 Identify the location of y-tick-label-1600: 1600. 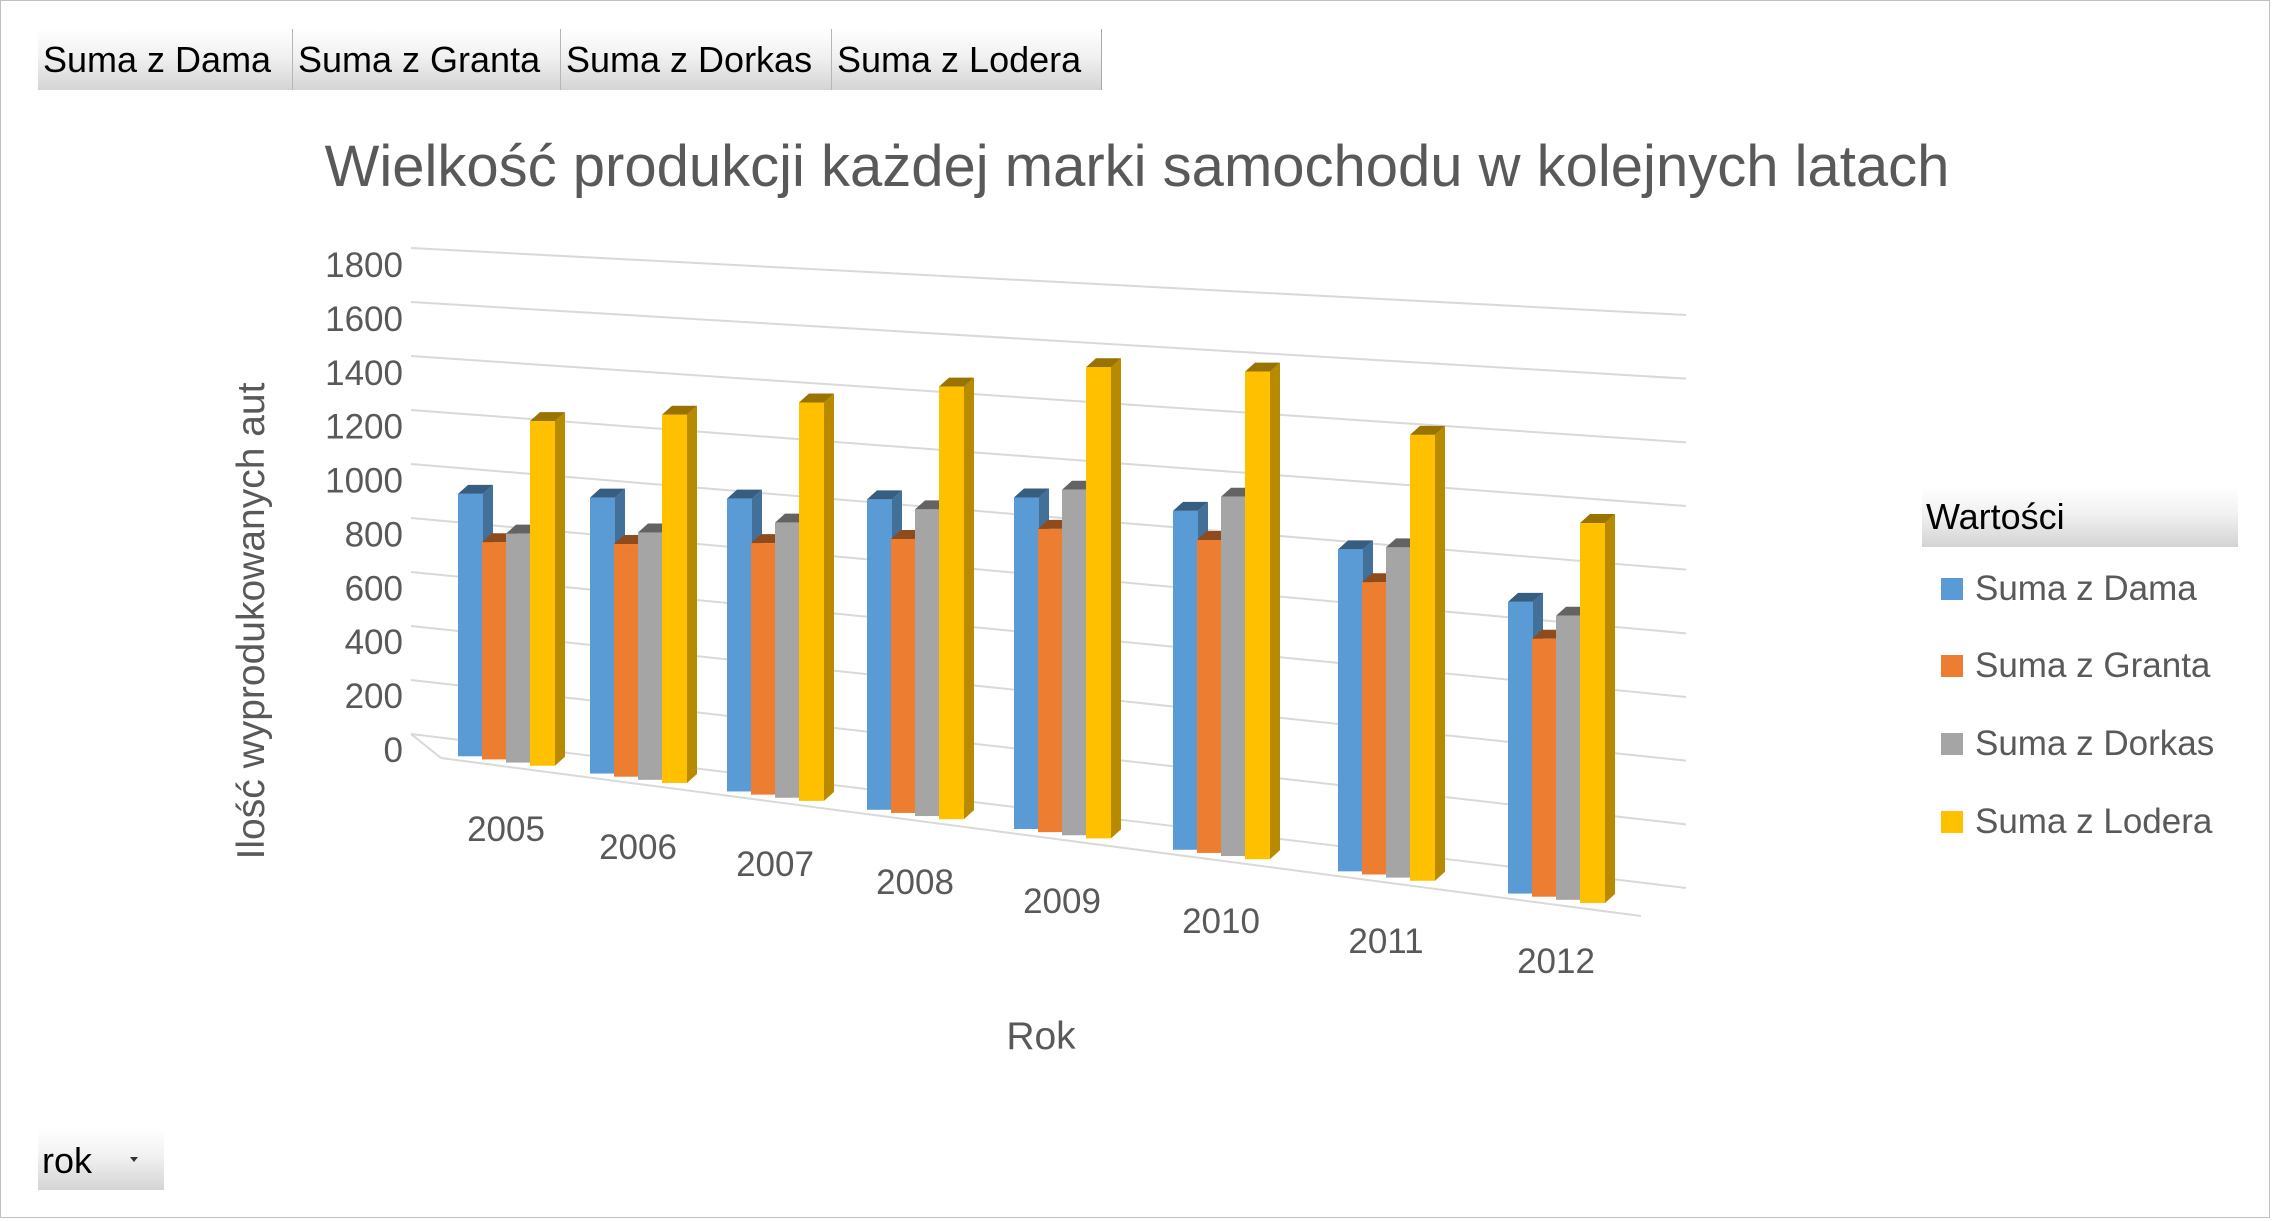
(364, 319).